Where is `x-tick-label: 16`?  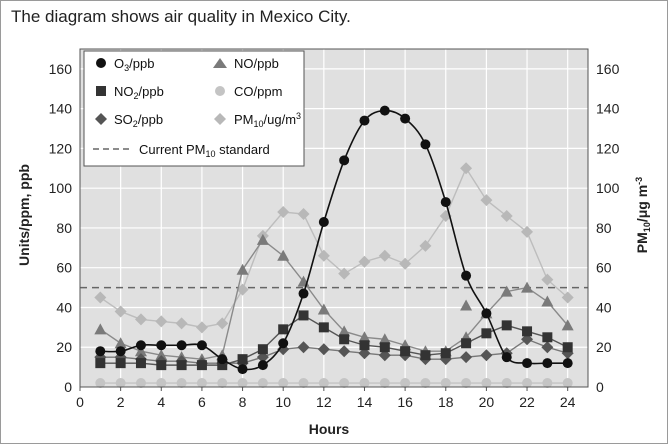
x-tick-label: 16 is located at coordinates (405, 402).